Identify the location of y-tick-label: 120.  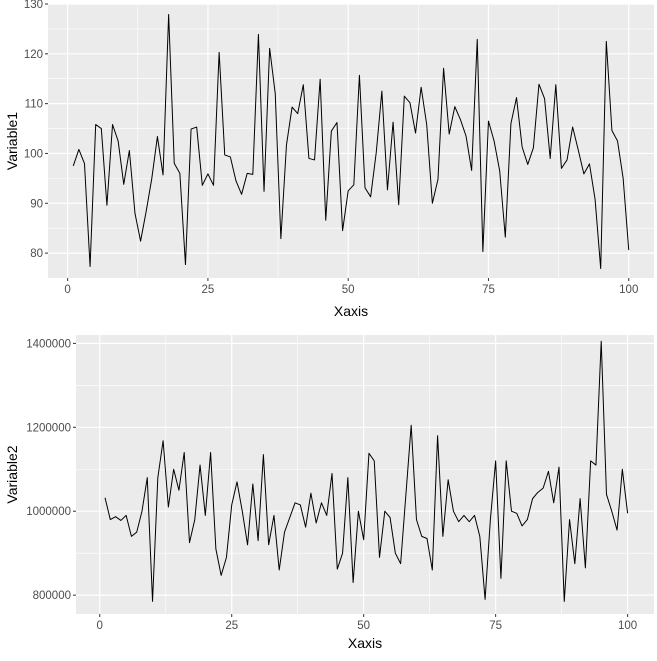
(33, 55).